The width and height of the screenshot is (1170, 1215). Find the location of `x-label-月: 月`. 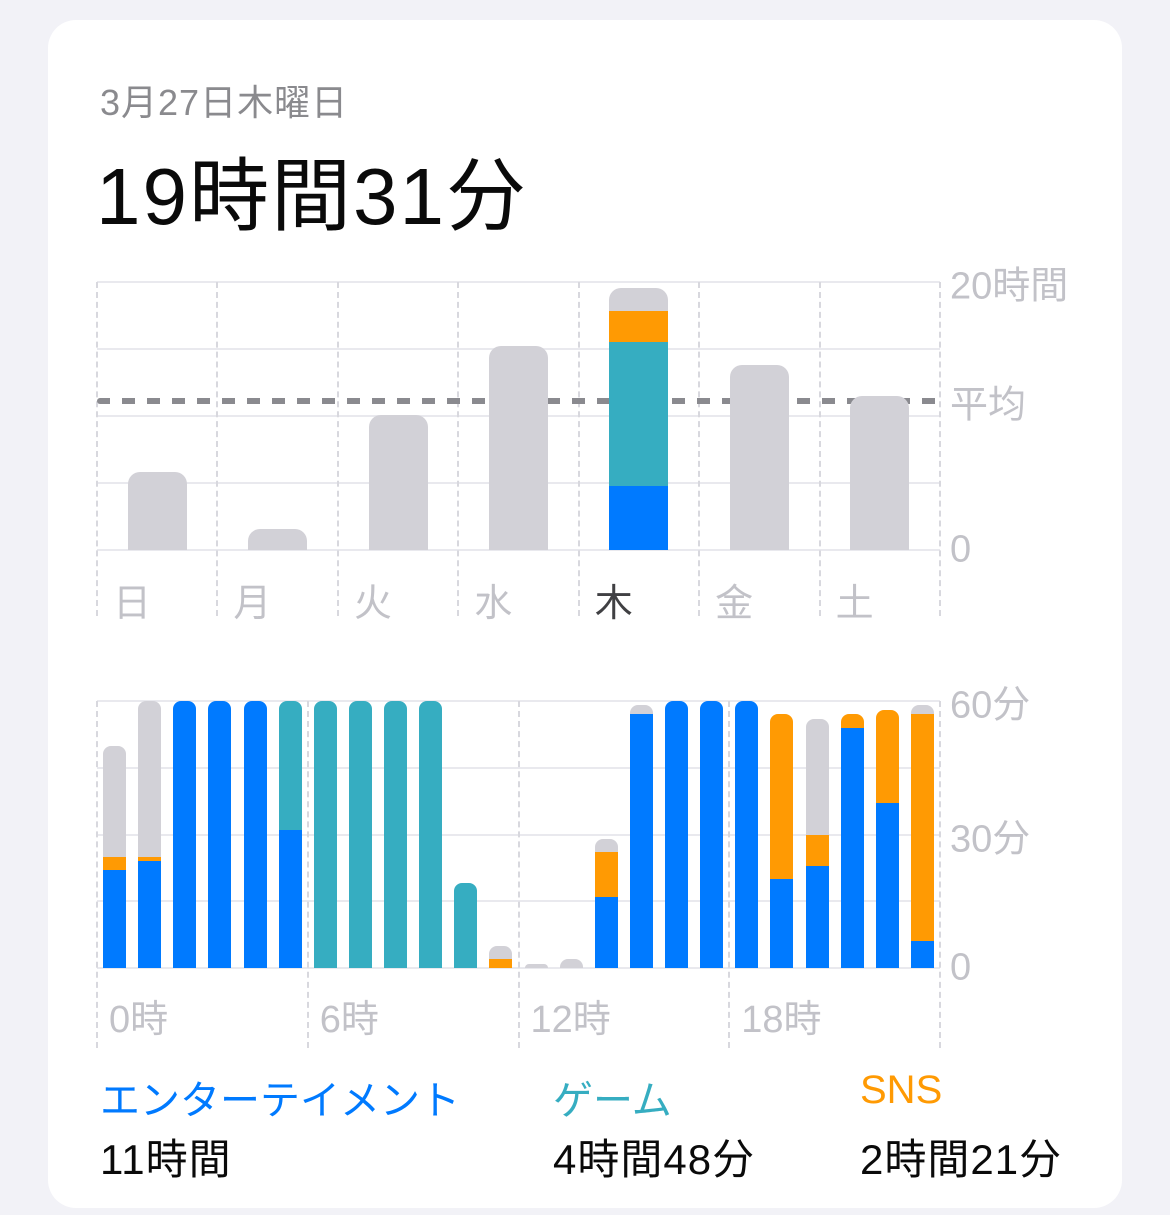

x-label-月: 月 is located at coordinates (252, 604).